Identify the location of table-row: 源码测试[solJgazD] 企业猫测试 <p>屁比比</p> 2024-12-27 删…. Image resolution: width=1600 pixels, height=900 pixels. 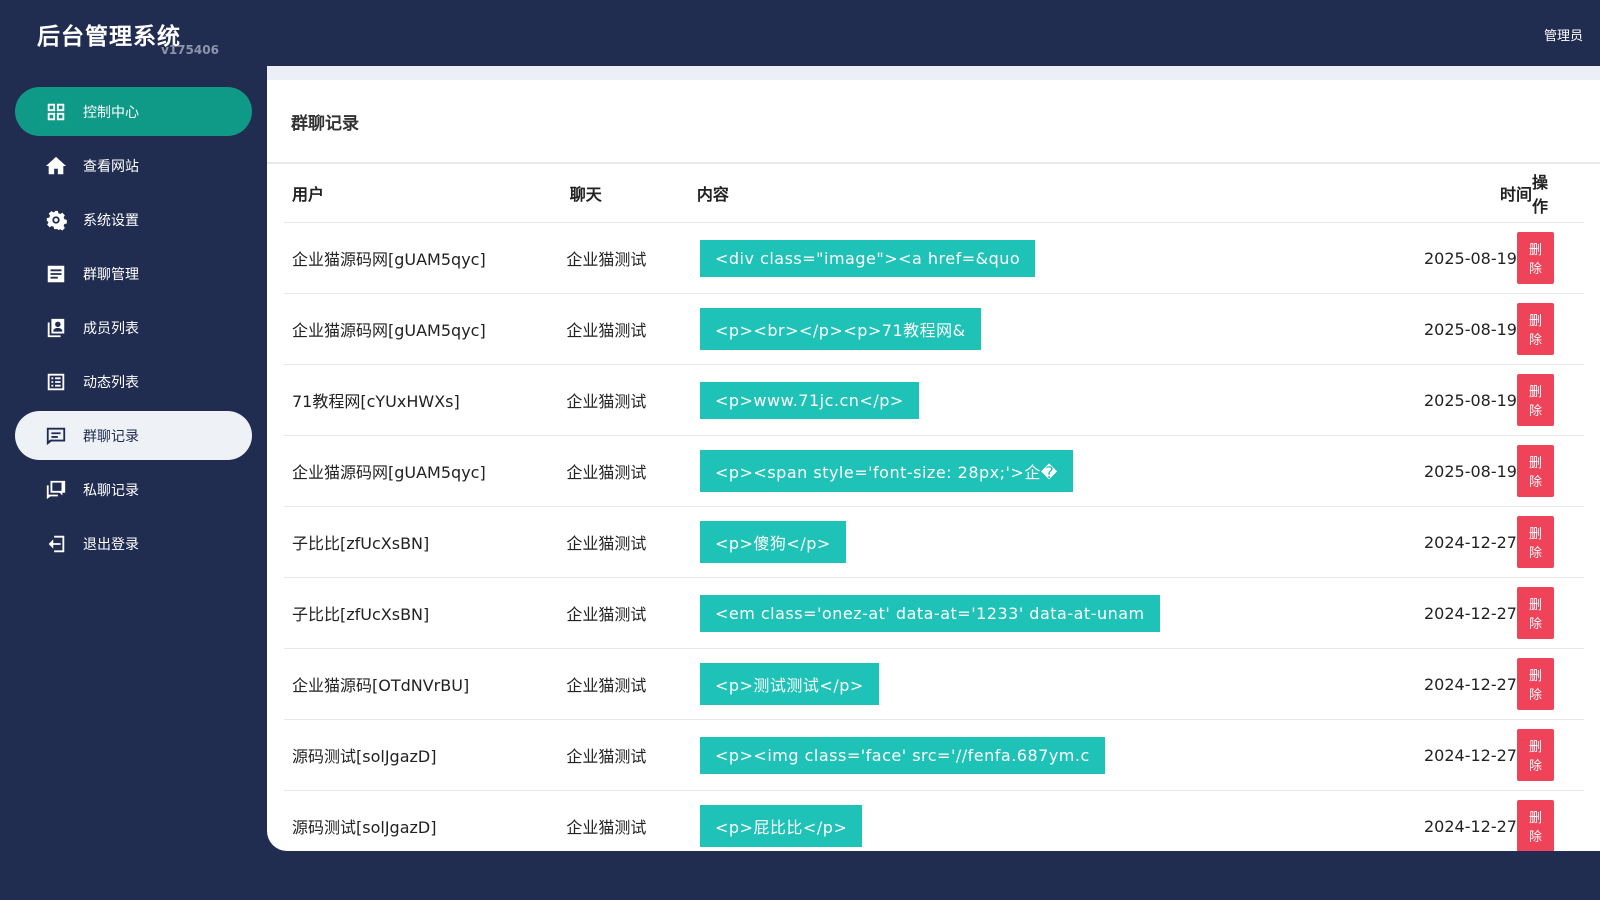
(934, 821).